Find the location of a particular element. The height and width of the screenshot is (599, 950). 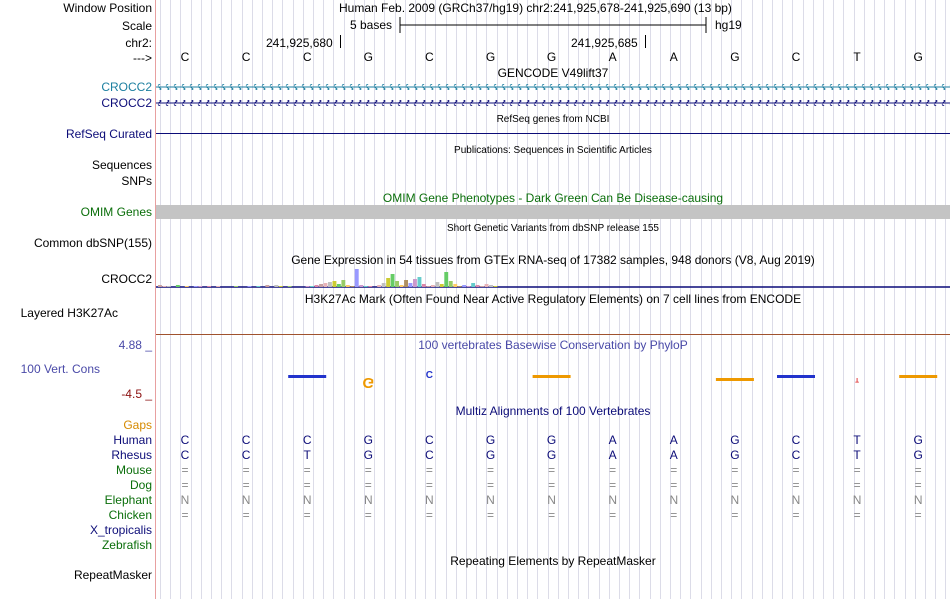

species-label: Rhesus is located at coordinates (131, 455).